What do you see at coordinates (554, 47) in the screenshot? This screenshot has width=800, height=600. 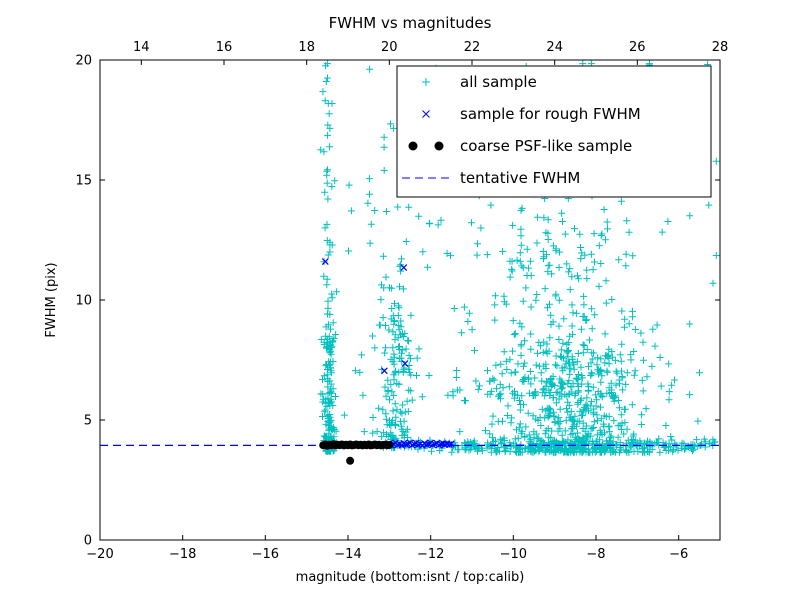 I see `tick-label: 24` at bounding box center [554, 47].